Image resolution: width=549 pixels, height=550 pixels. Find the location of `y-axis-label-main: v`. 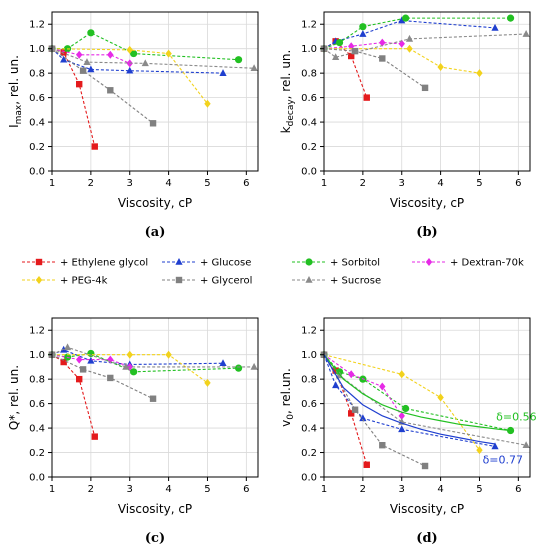

y-axis-label-main: v is located at coordinates (286, 423).